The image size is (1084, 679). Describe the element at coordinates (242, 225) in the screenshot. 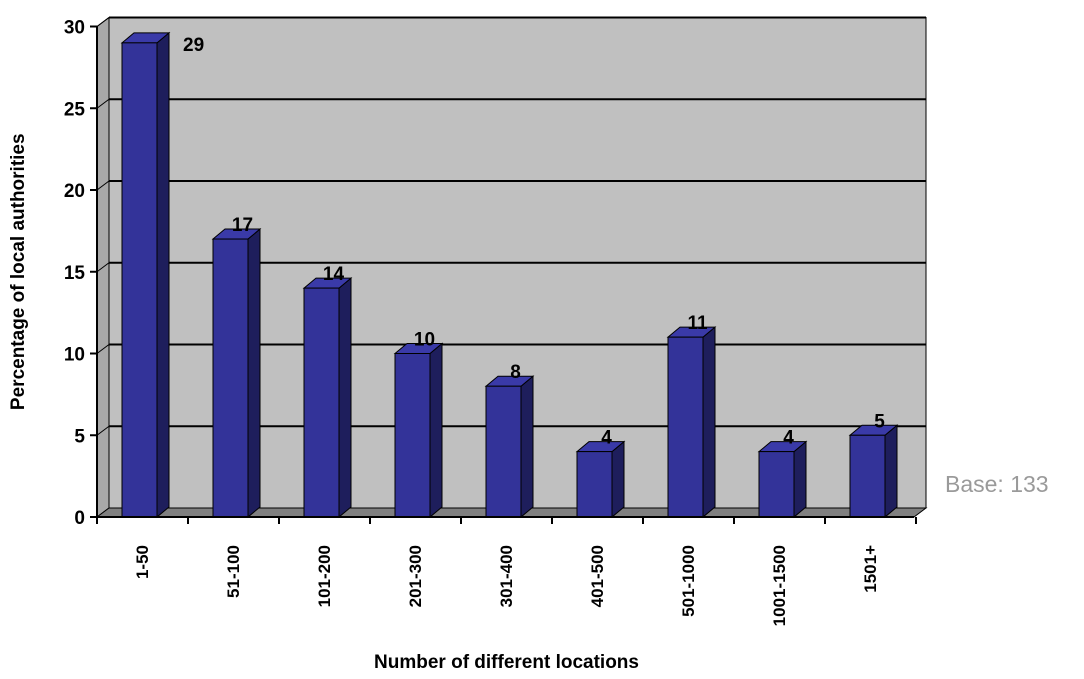

I see `data-label: 17` at that location.